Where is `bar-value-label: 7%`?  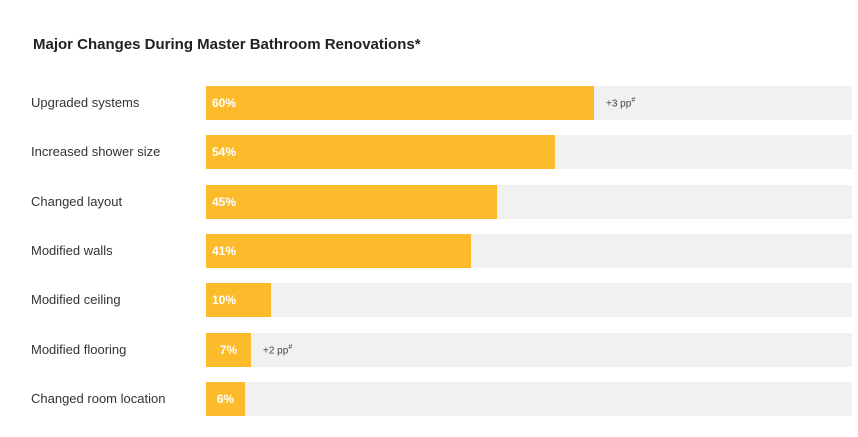
bar-value-label: 7% is located at coordinates (228, 350).